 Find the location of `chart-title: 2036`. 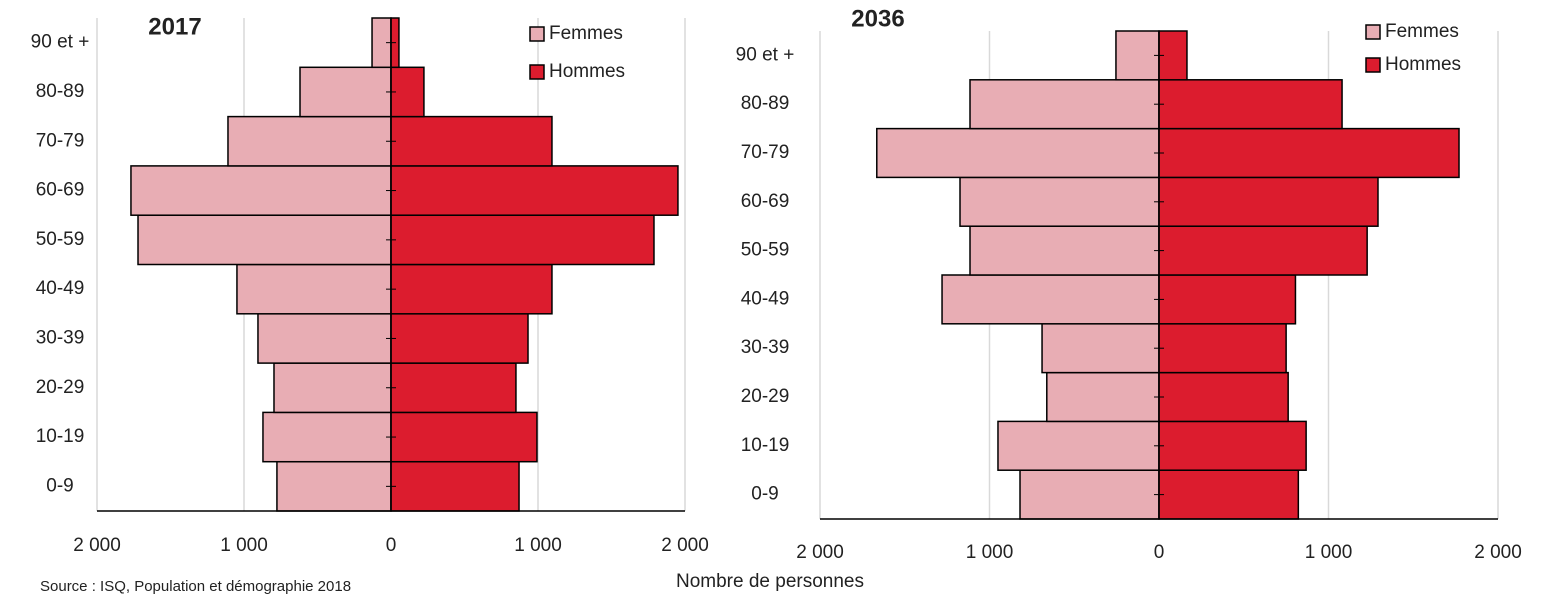

chart-title: 2036 is located at coordinates (877, 18).